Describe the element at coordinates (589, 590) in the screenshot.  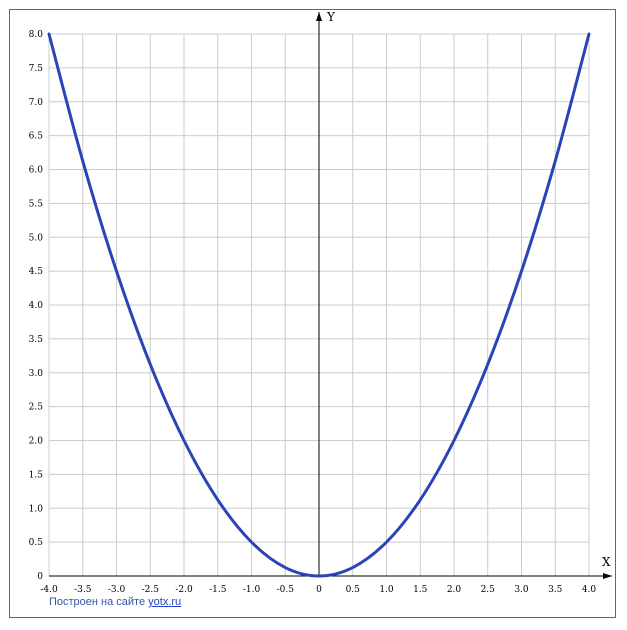
I see `x-tick-label: 4.0` at that location.